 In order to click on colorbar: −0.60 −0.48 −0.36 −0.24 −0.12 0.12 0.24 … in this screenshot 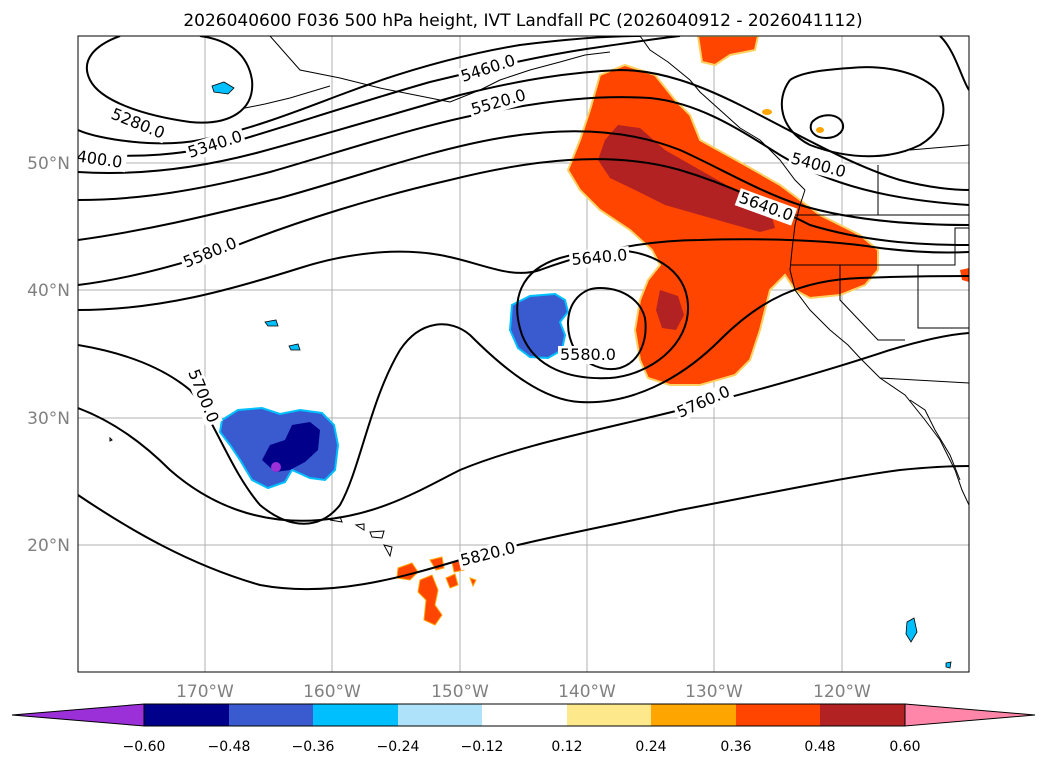, I will do `click(523, 729)`.